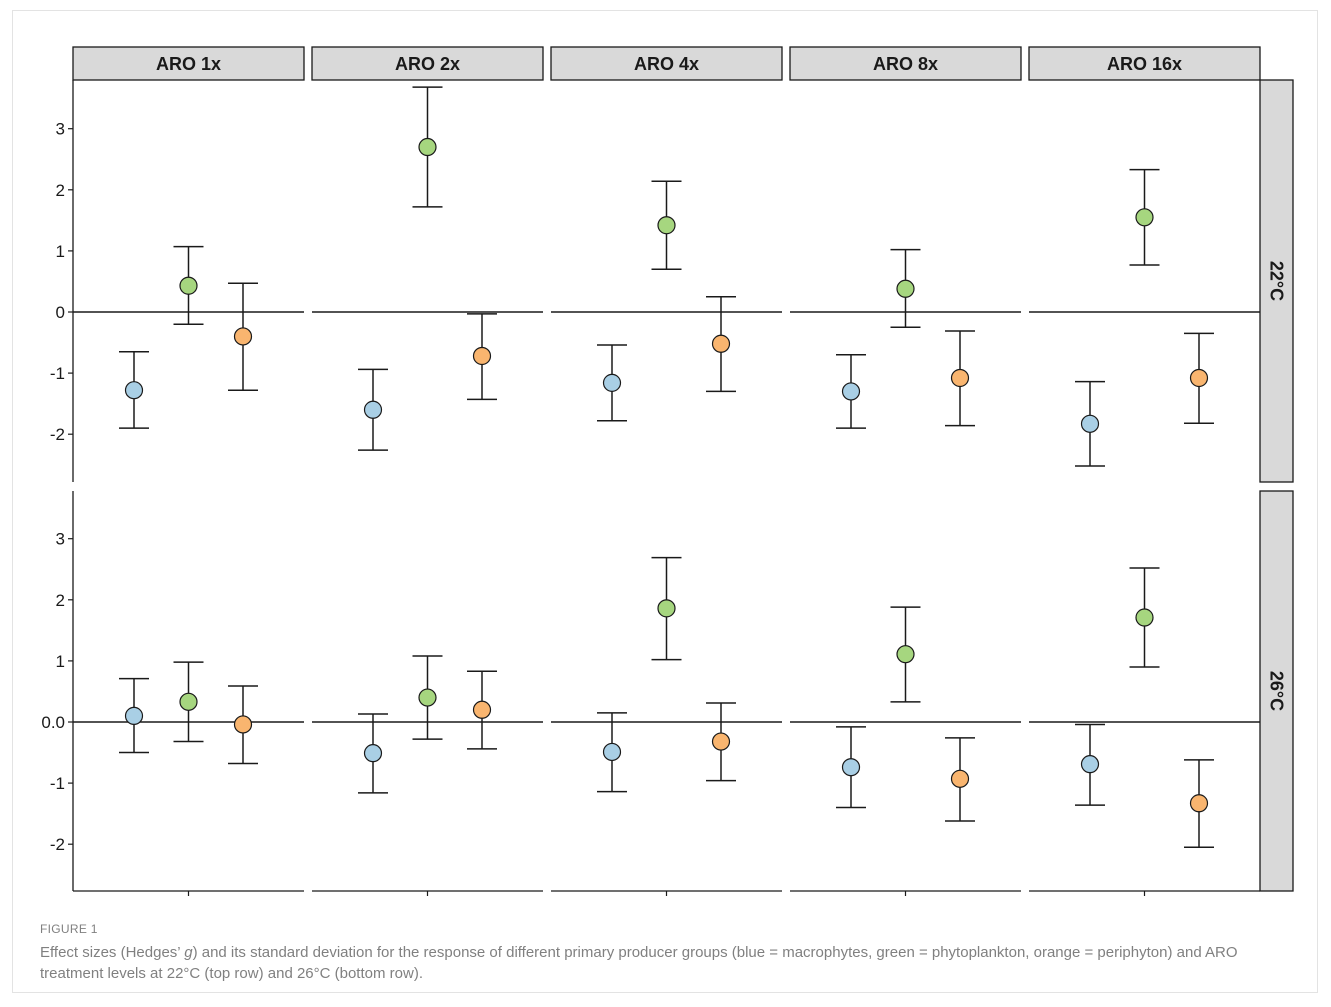 The image size is (1331, 1007). What do you see at coordinates (721, 343) in the screenshot?
I see `point-row-1-col-3-periphyton` at bounding box center [721, 343].